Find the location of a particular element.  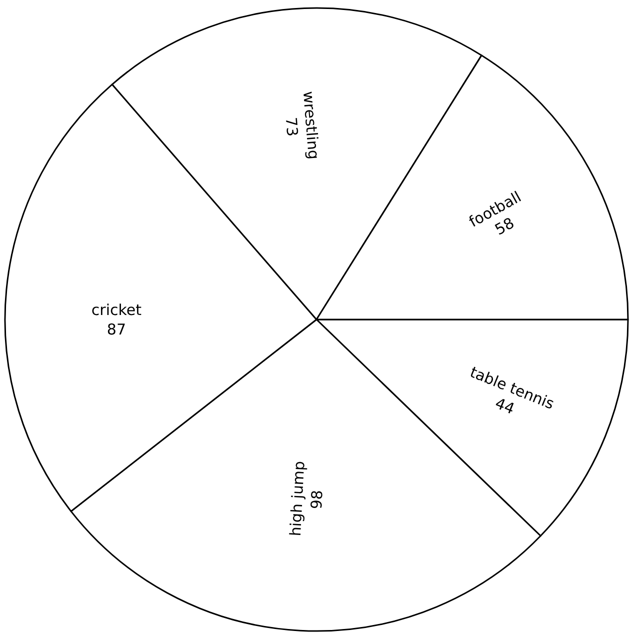

slice-label: high jump is located at coordinates (297, 498).